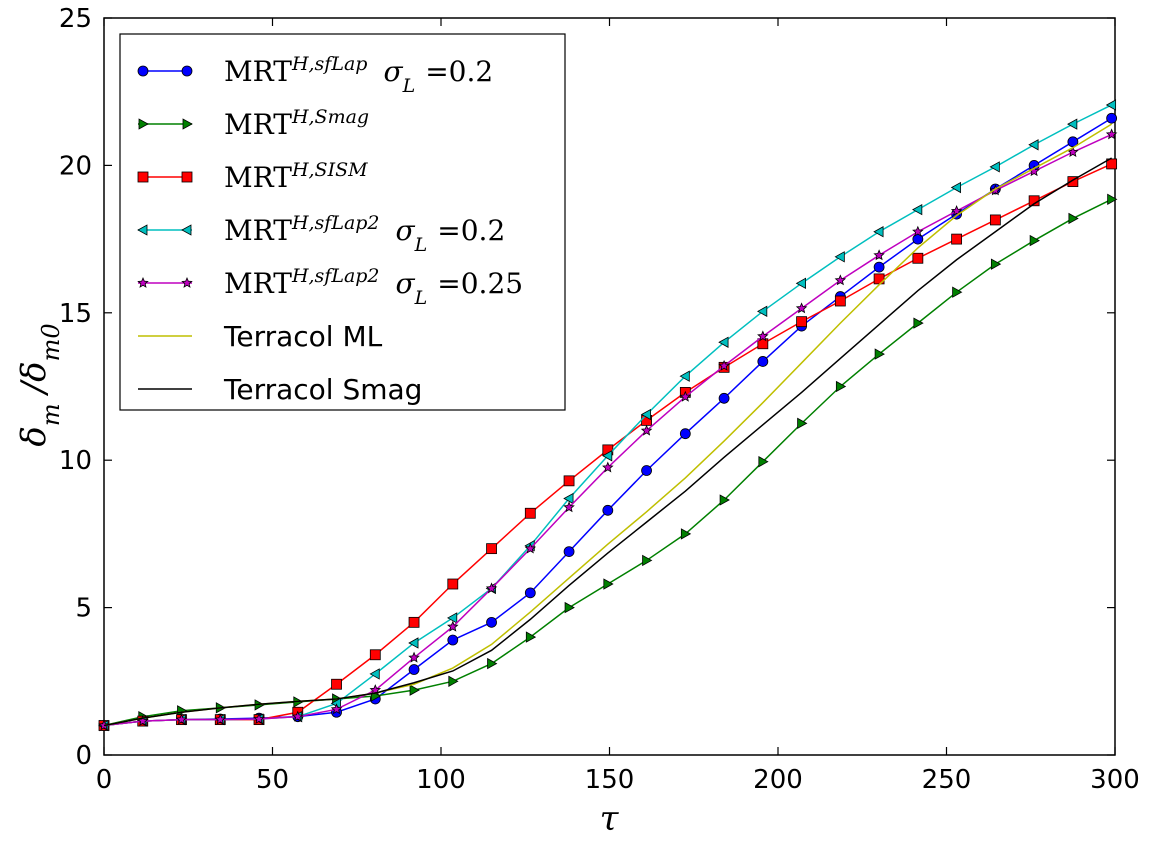 The width and height of the screenshot is (1155, 842). I want to click on x-tick-label: 150, so click(610, 780).